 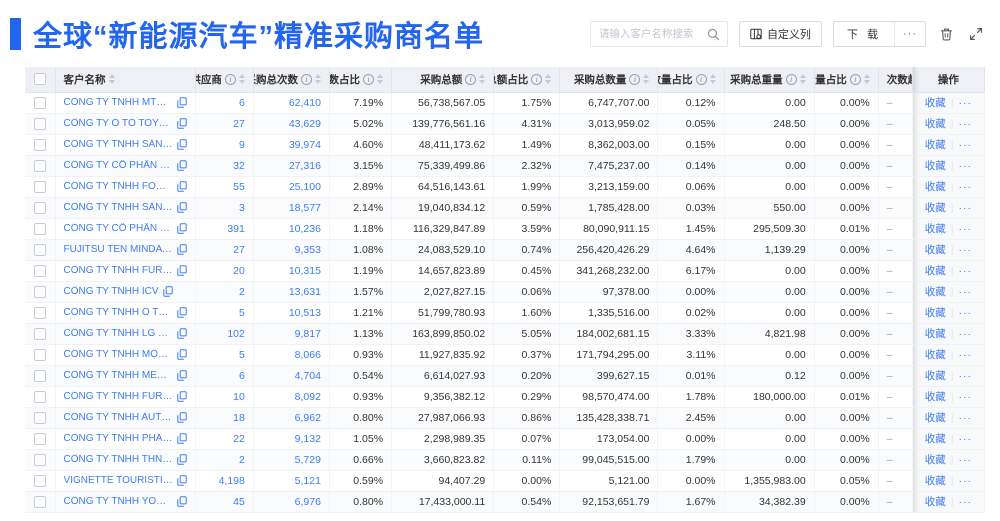 What do you see at coordinates (361, 80) in the screenshot?
I see `col-header-count_pct: 次数占比i` at bounding box center [361, 80].